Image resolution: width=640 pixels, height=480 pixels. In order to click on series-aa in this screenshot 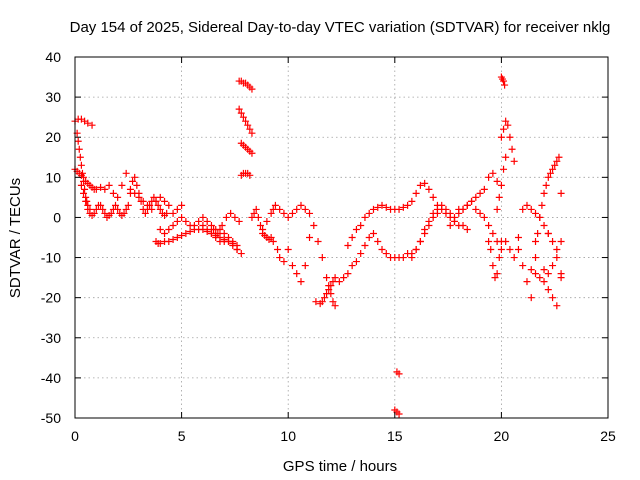, I will do `click(501, 183)`.